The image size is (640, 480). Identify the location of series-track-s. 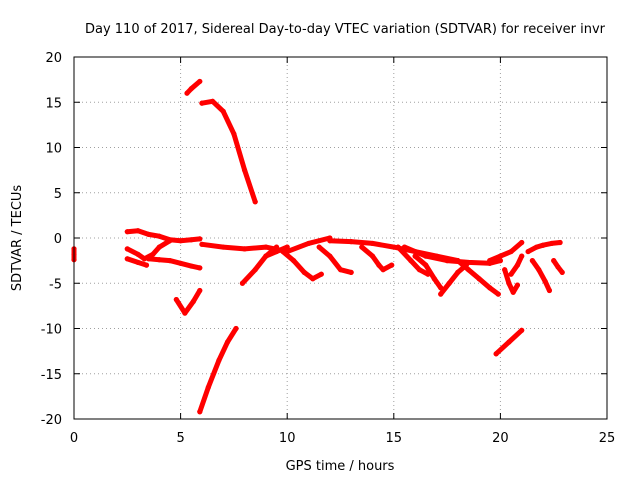
(428, 272).